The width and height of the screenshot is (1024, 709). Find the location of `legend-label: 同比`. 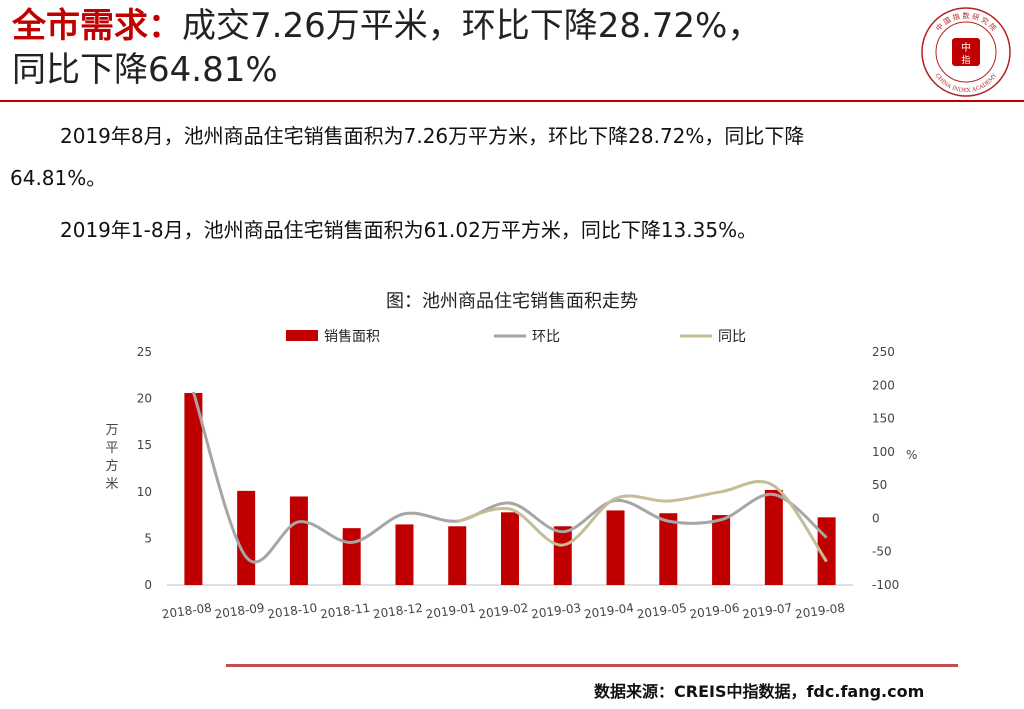

legend-label: 同比 is located at coordinates (732, 337).